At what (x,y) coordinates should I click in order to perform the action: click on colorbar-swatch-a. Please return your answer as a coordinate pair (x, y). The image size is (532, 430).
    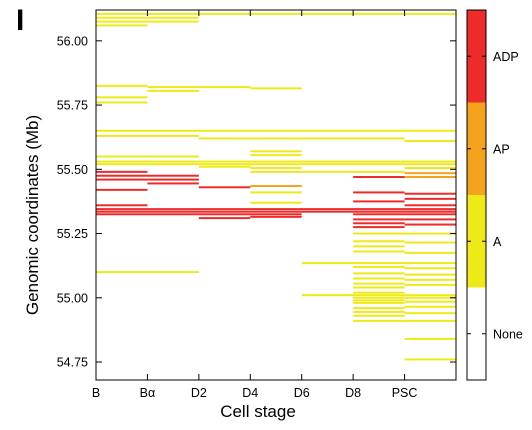
    Looking at the image, I should click on (476, 241).